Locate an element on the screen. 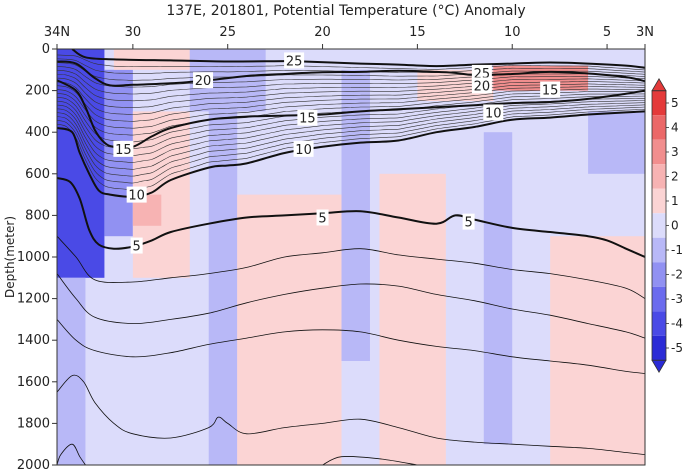 The image size is (696, 472). y-tick-label: 1600 is located at coordinates (33, 382).